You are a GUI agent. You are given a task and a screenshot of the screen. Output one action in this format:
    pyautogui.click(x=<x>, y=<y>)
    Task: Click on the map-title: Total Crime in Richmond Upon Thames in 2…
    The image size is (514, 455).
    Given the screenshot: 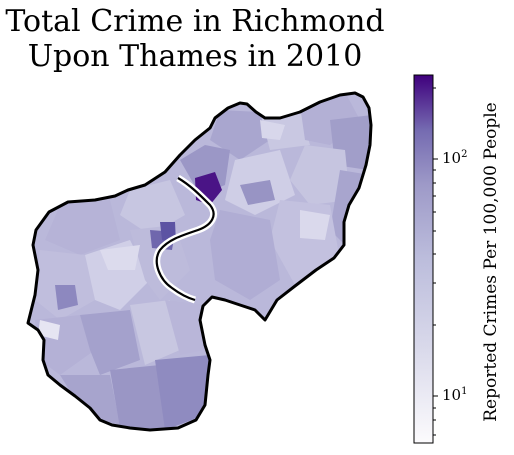 What is the action you would take?
    pyautogui.click(x=195, y=39)
    